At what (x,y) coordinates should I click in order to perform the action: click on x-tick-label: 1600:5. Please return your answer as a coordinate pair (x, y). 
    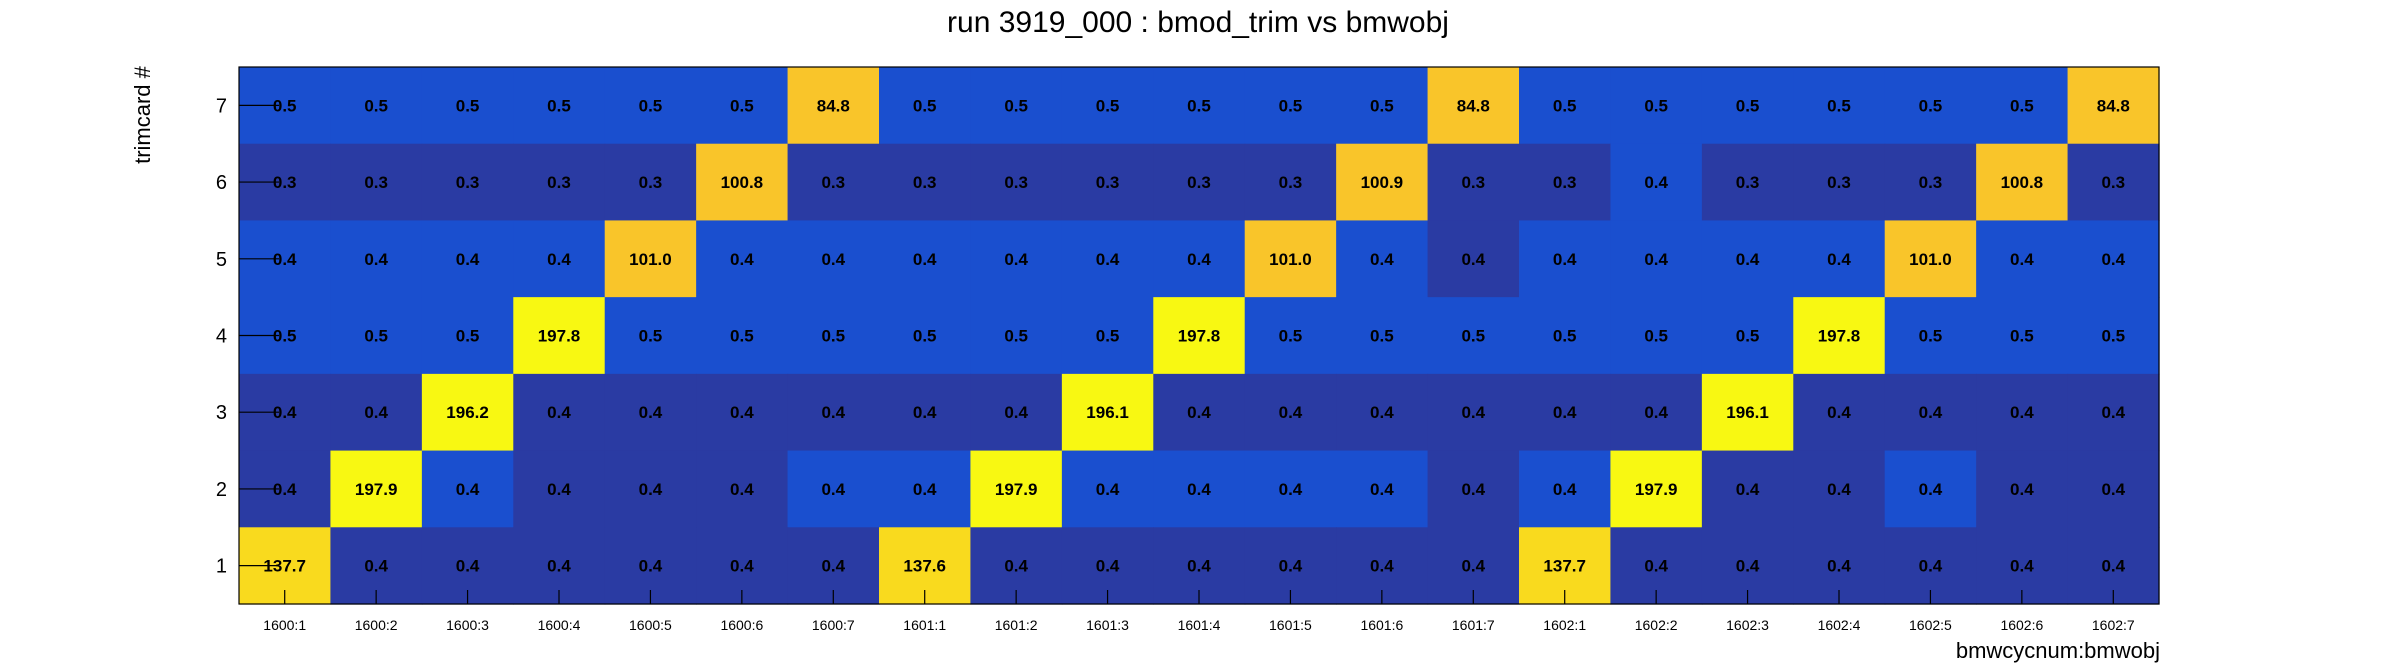
    Looking at the image, I should click on (650, 625).